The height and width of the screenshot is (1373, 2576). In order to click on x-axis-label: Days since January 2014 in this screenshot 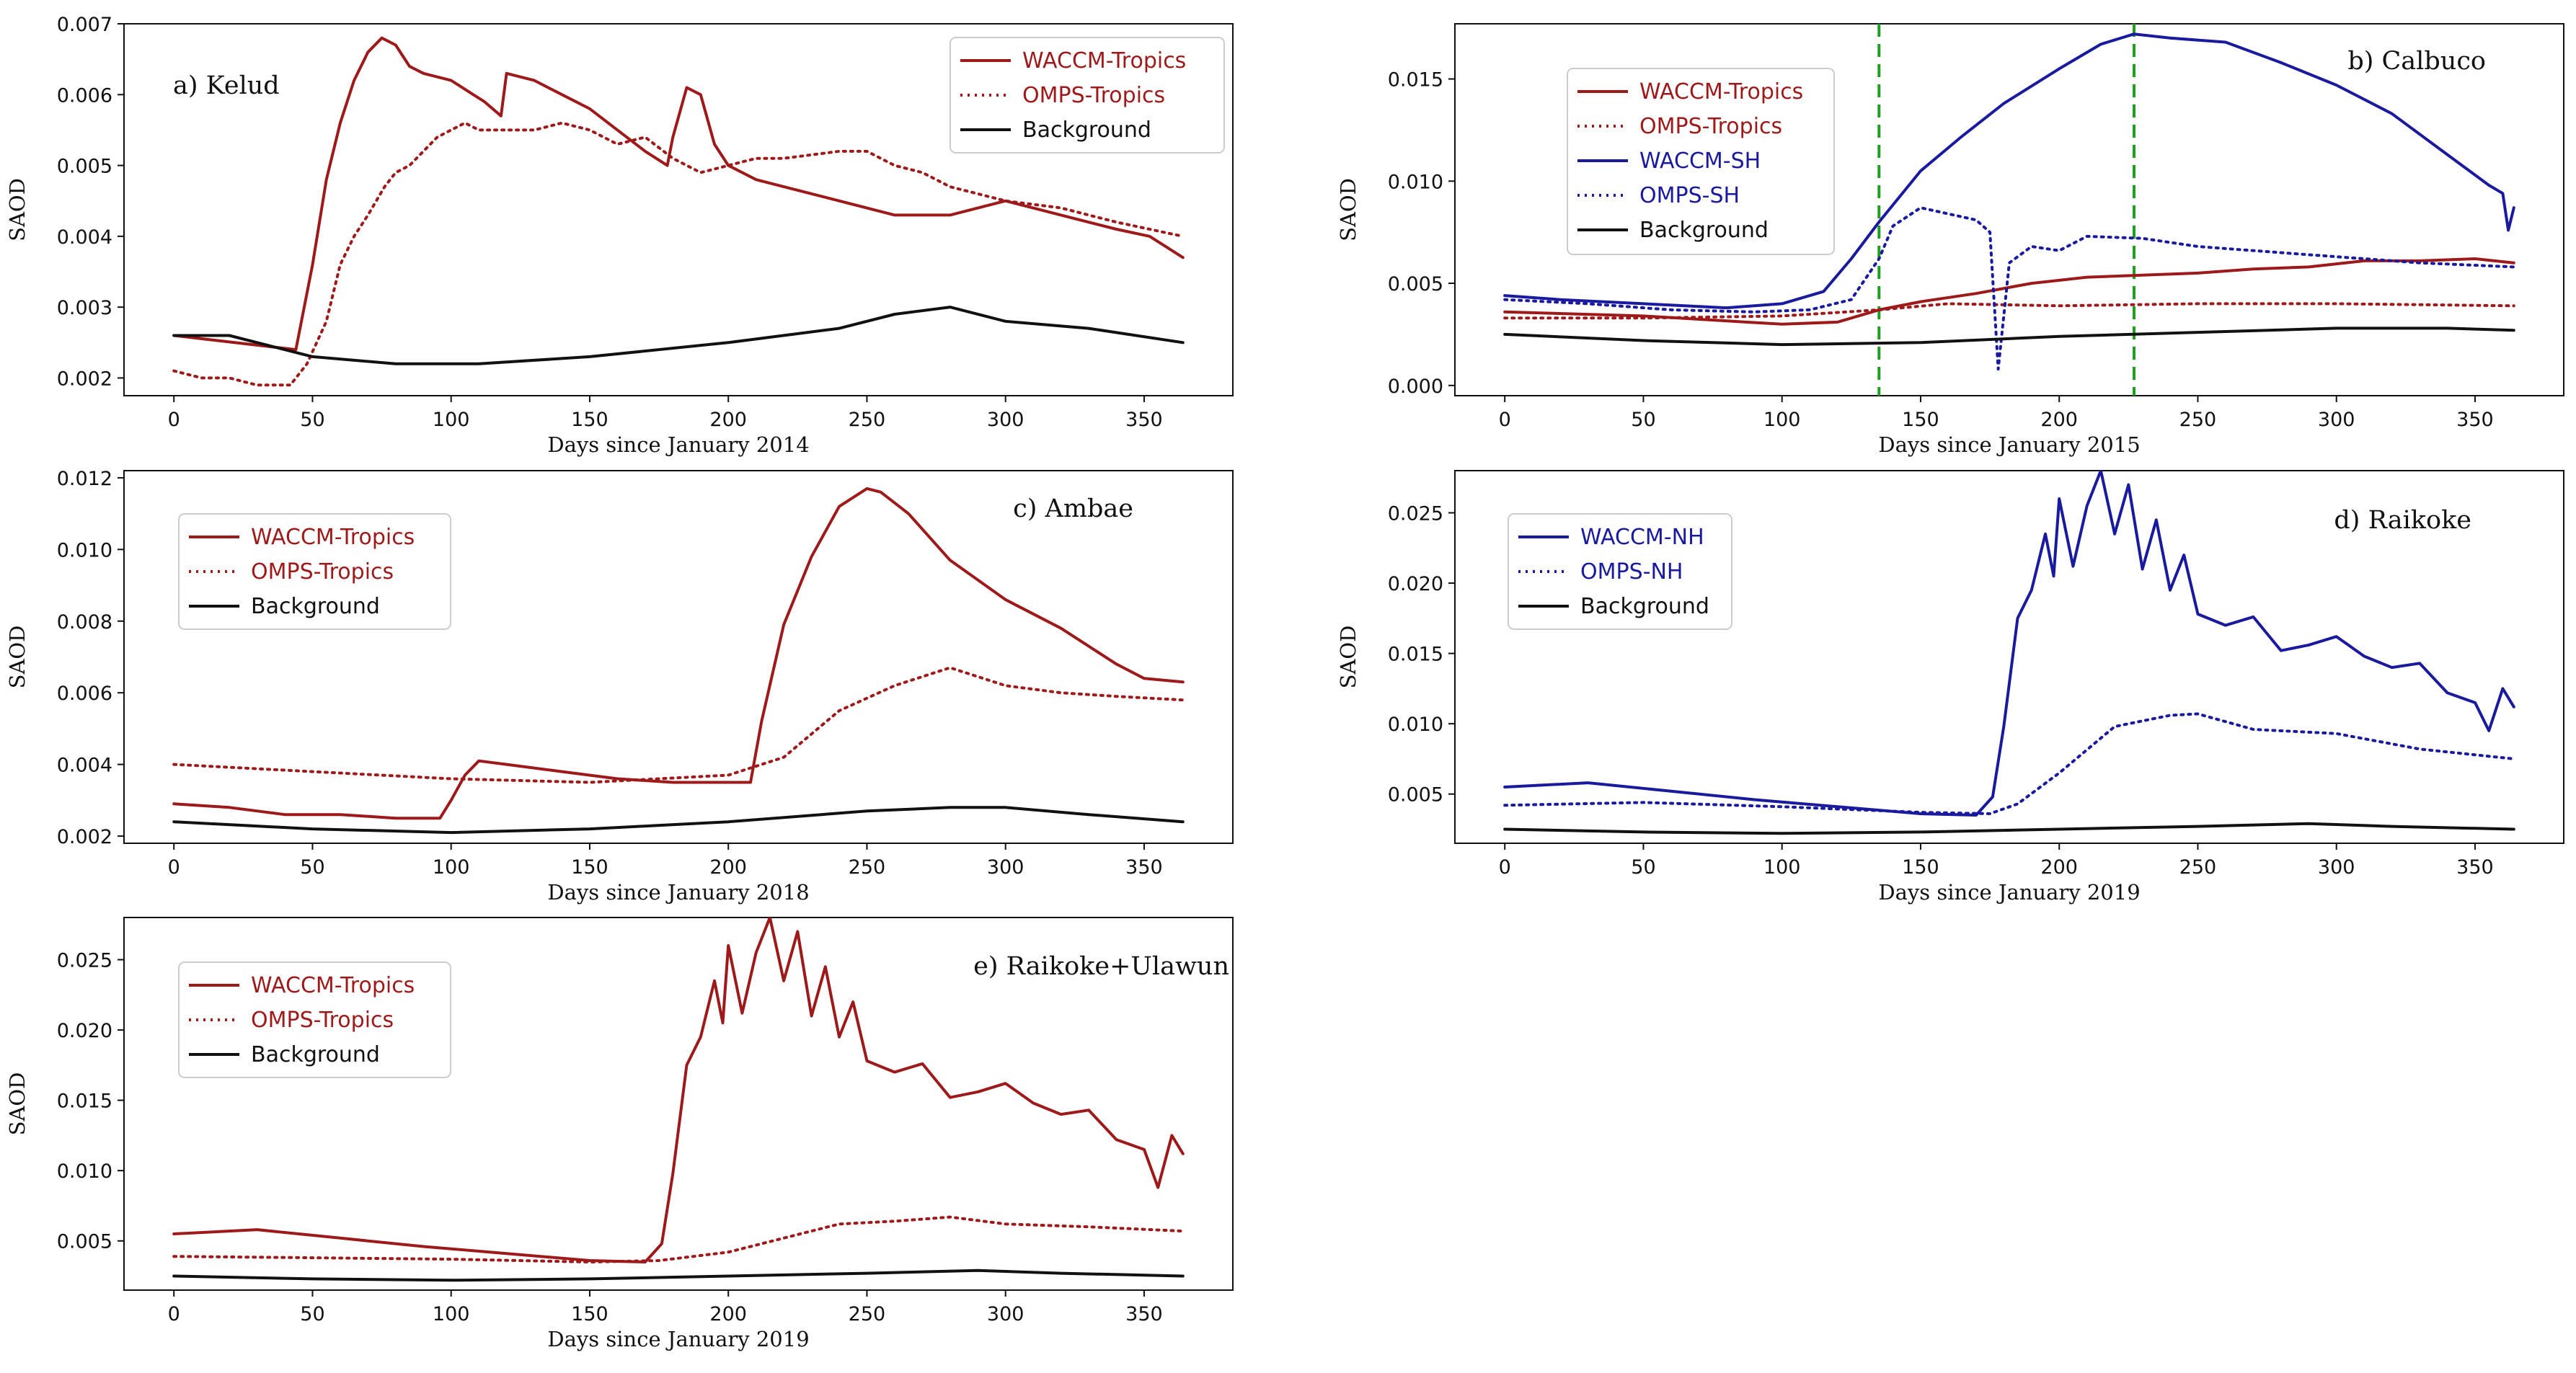, I will do `click(678, 444)`.